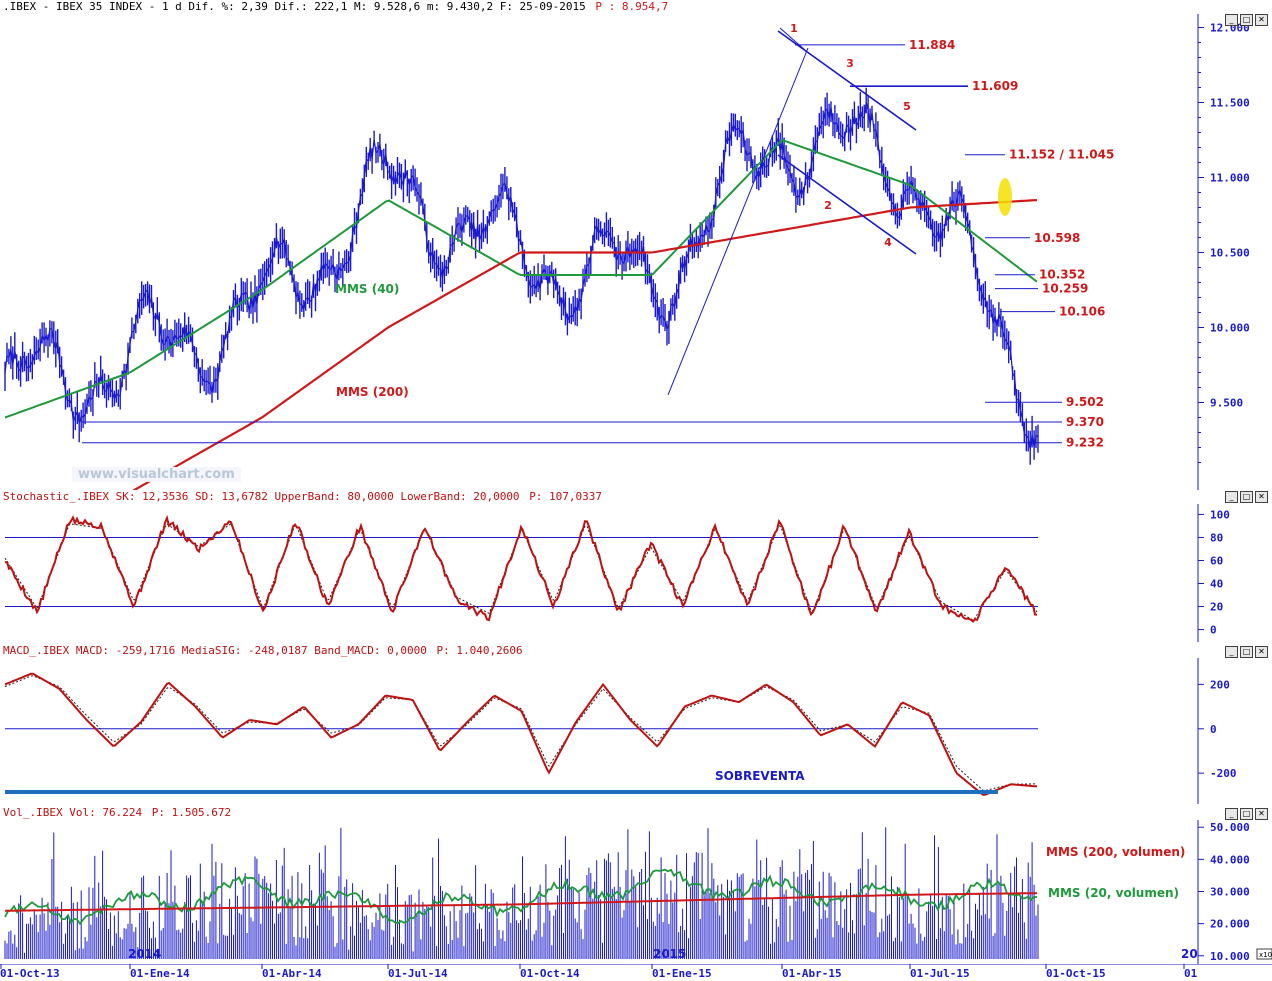 This screenshot has width=1272, height=981. Describe the element at coordinates (1216, 584) in the screenshot. I see `stoch-y-tick-label: 40` at that location.